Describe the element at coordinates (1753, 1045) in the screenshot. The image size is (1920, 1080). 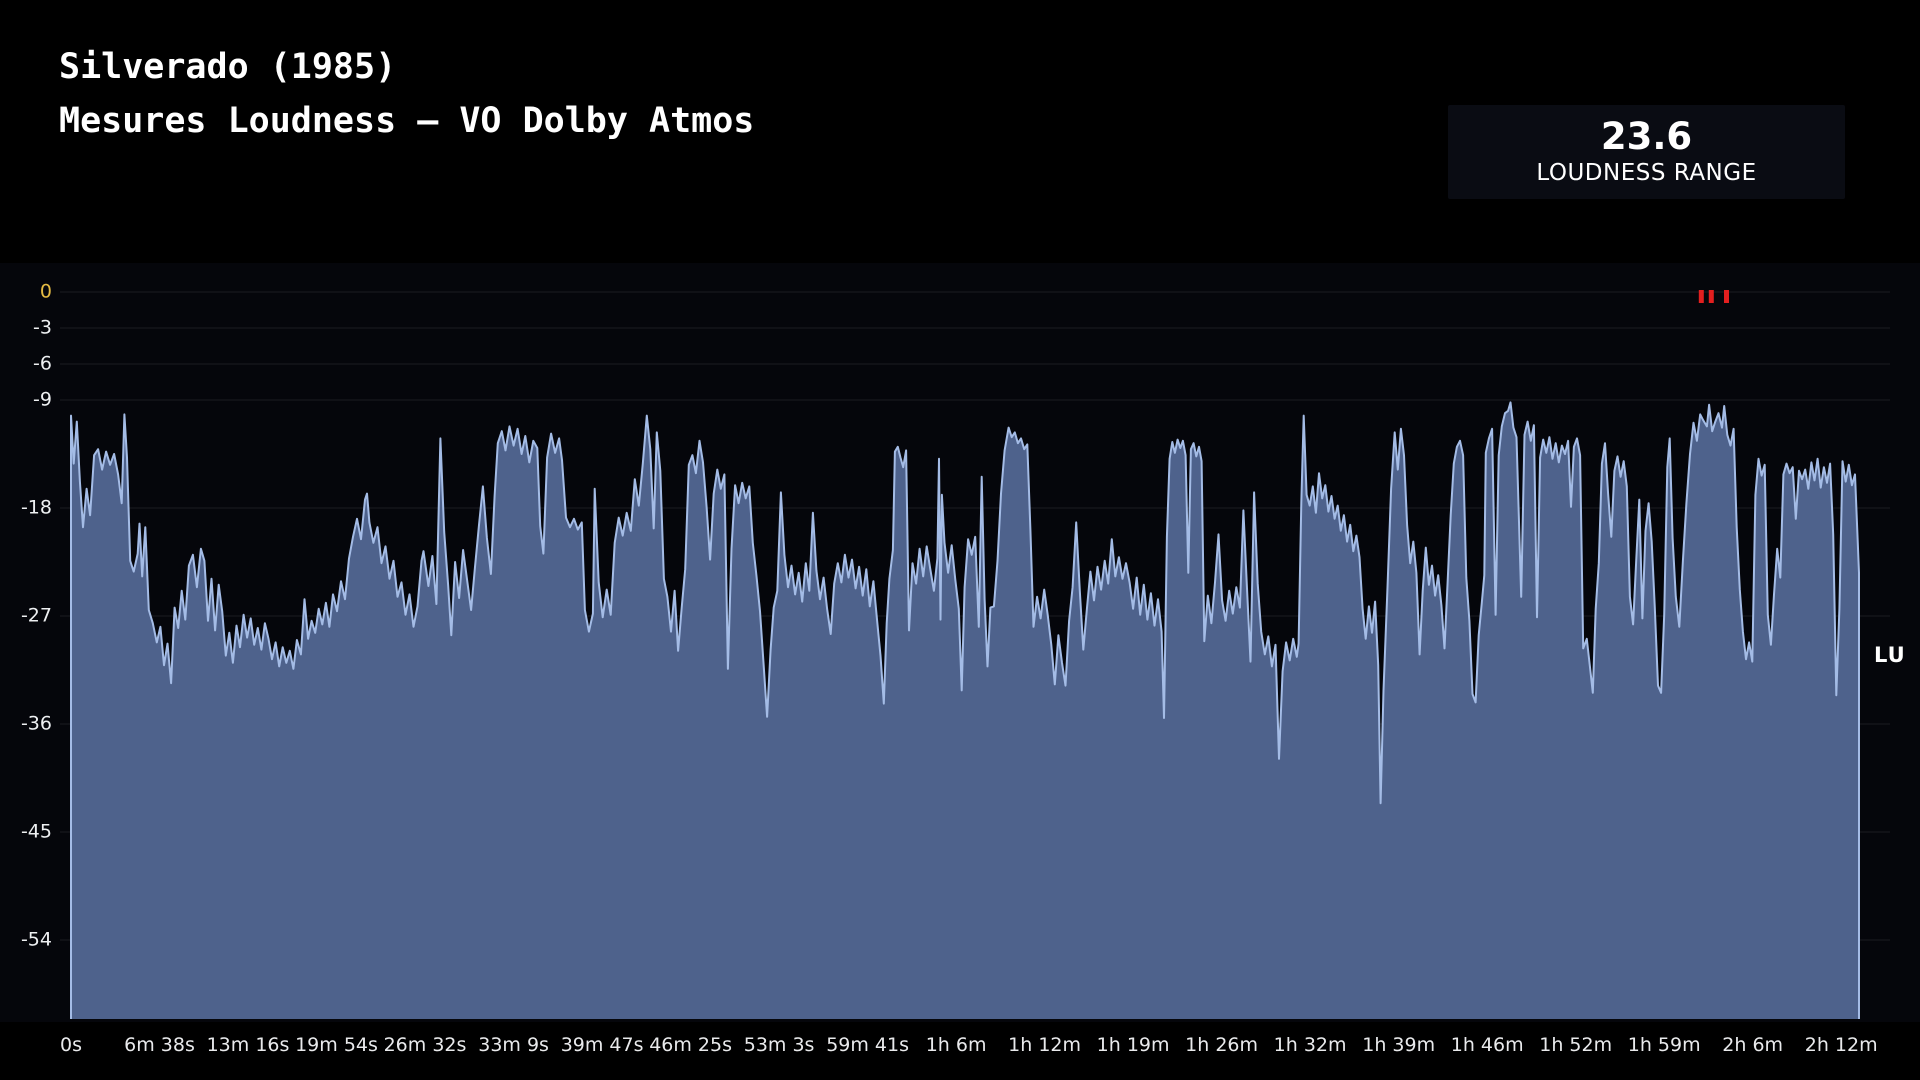
I see `x-tick-label-19: 2h 6m` at that location.